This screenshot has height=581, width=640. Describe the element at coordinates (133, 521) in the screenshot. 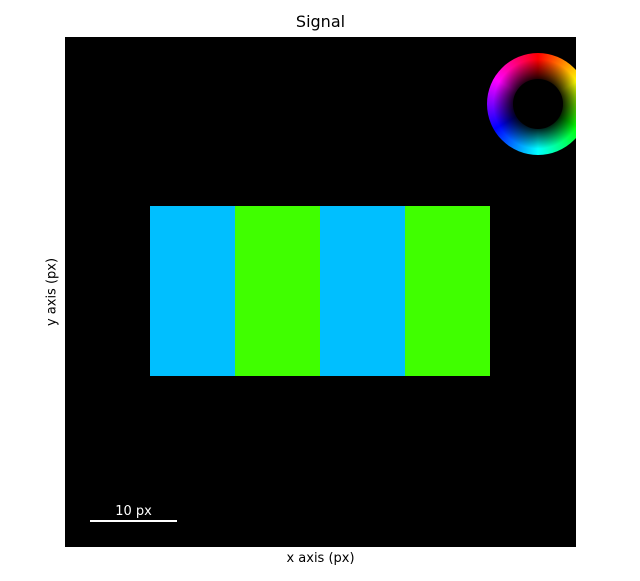

I see `scalebar-line` at that location.